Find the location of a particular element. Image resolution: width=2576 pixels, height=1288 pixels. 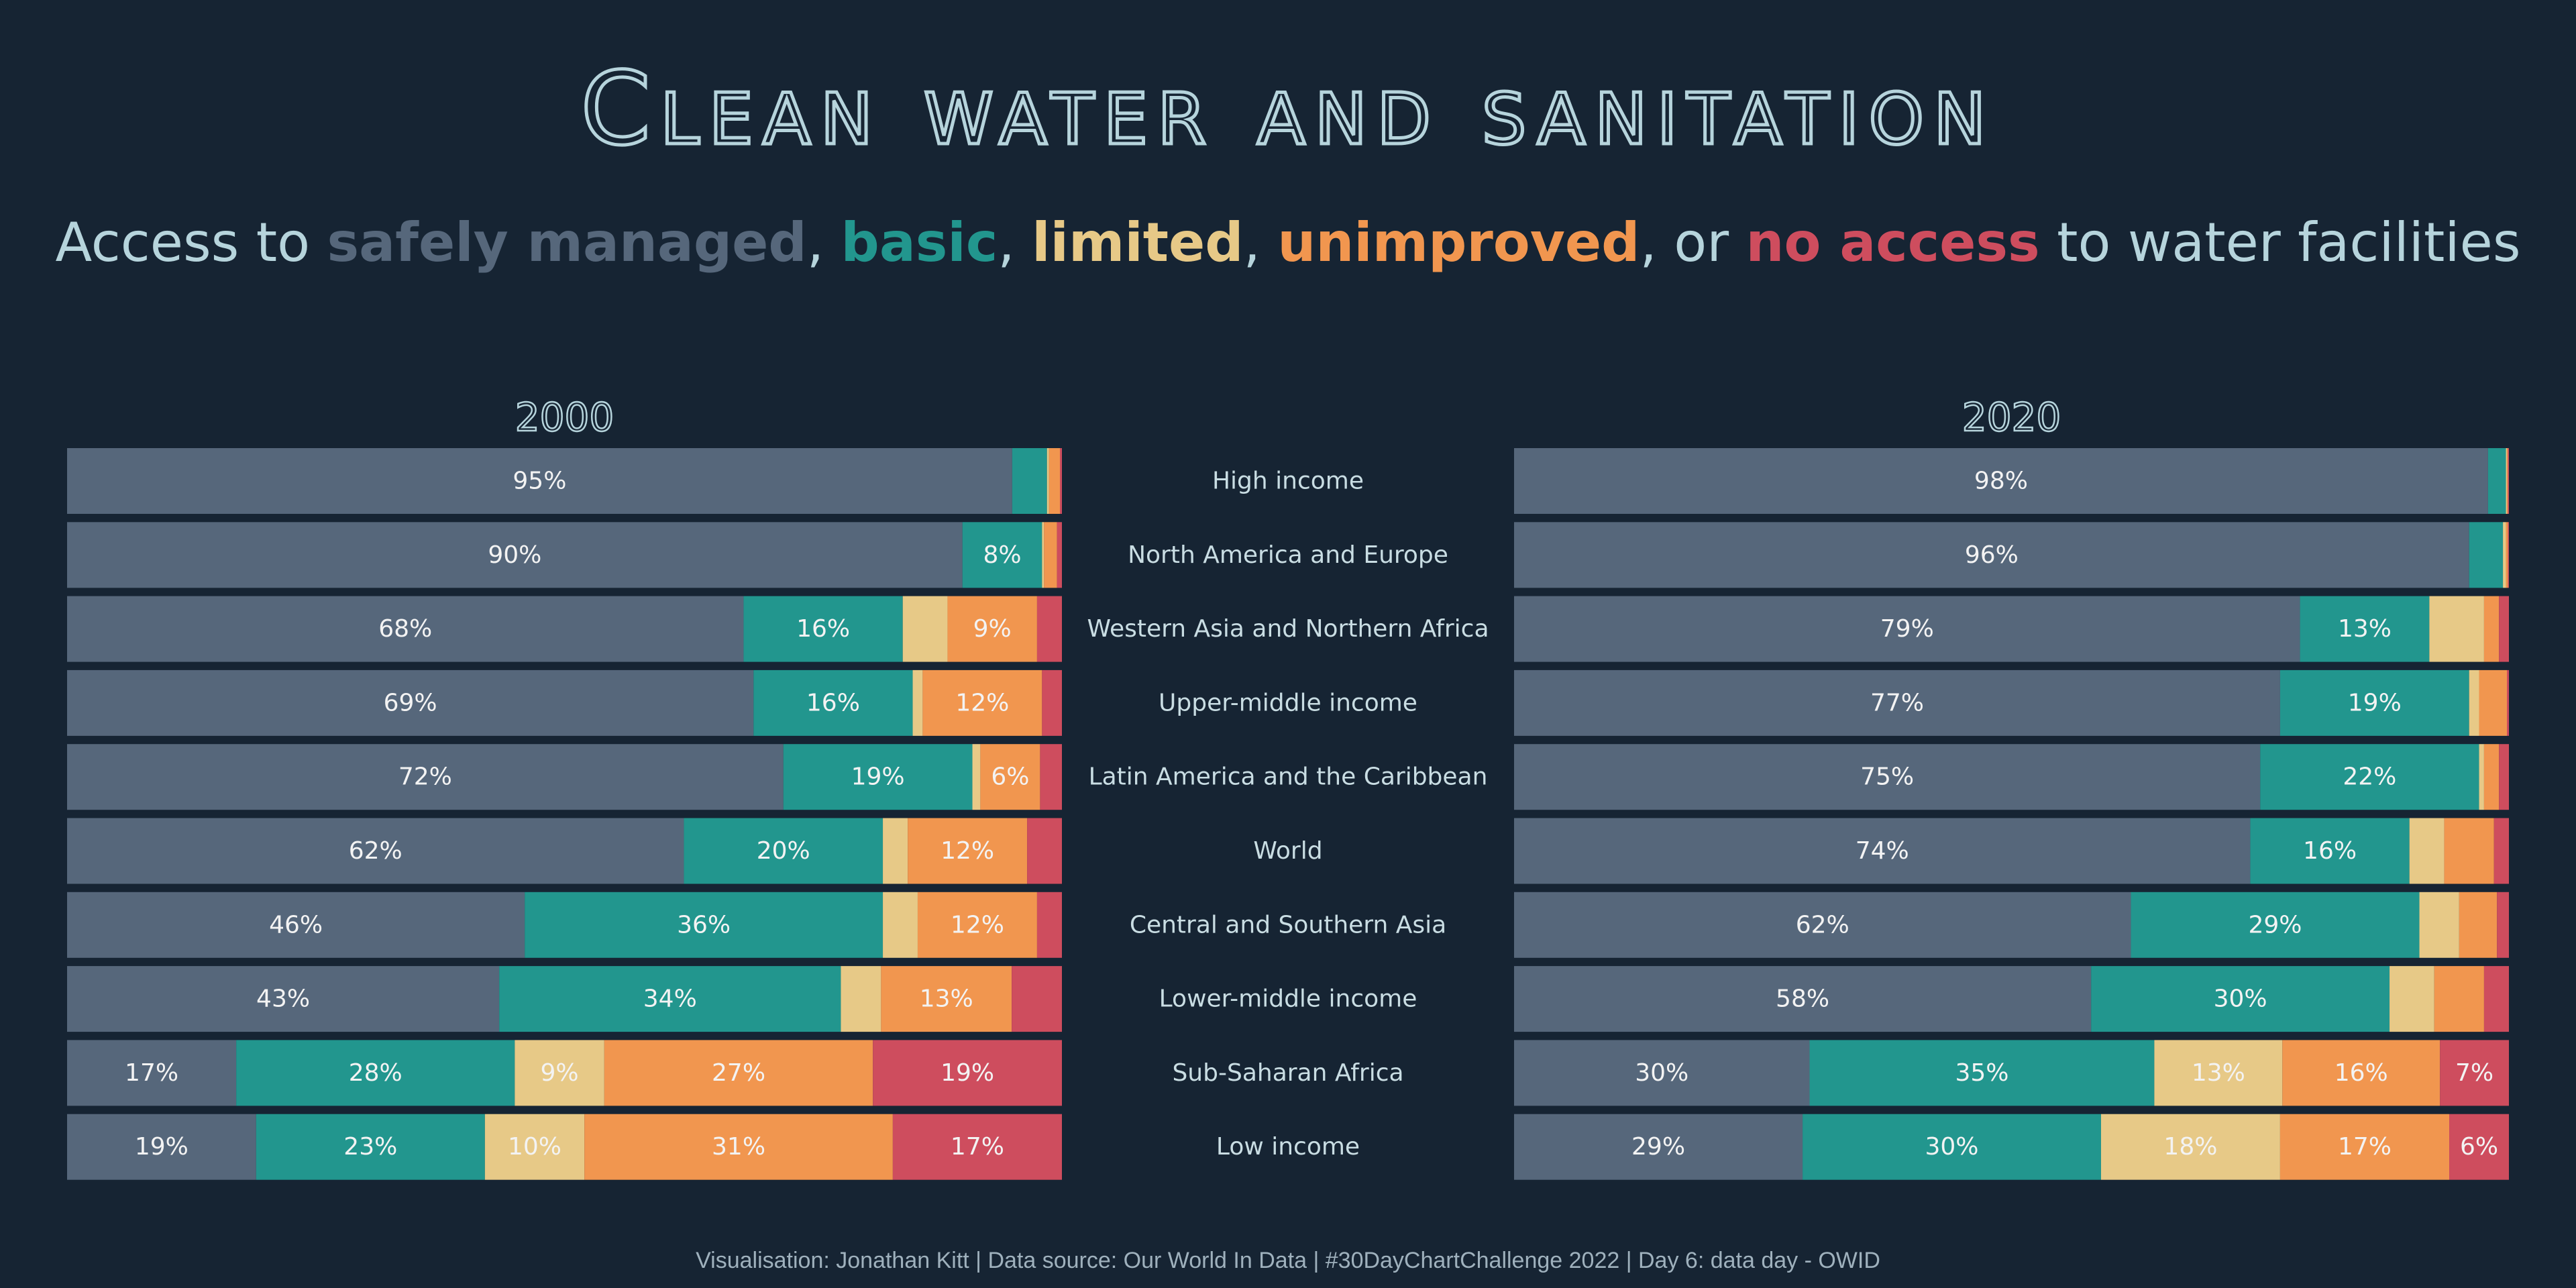

data-label-2000-western-asia-and-northern-africa-safely-managed: 68% is located at coordinates (405, 629).